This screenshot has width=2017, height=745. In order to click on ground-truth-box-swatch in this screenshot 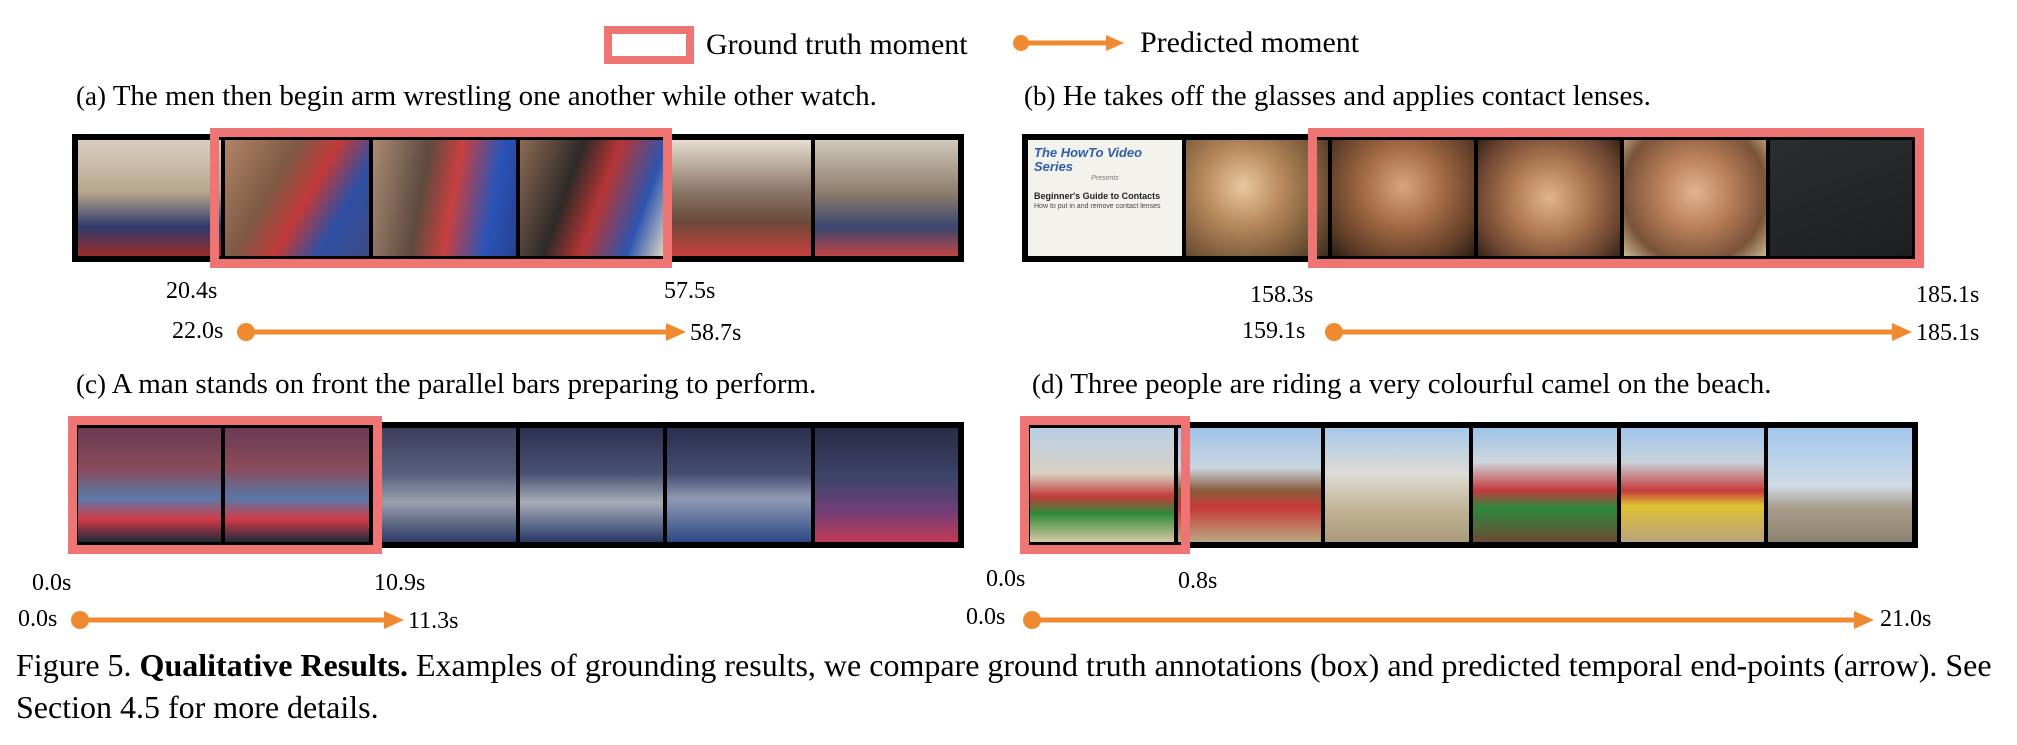, I will do `click(649, 45)`.